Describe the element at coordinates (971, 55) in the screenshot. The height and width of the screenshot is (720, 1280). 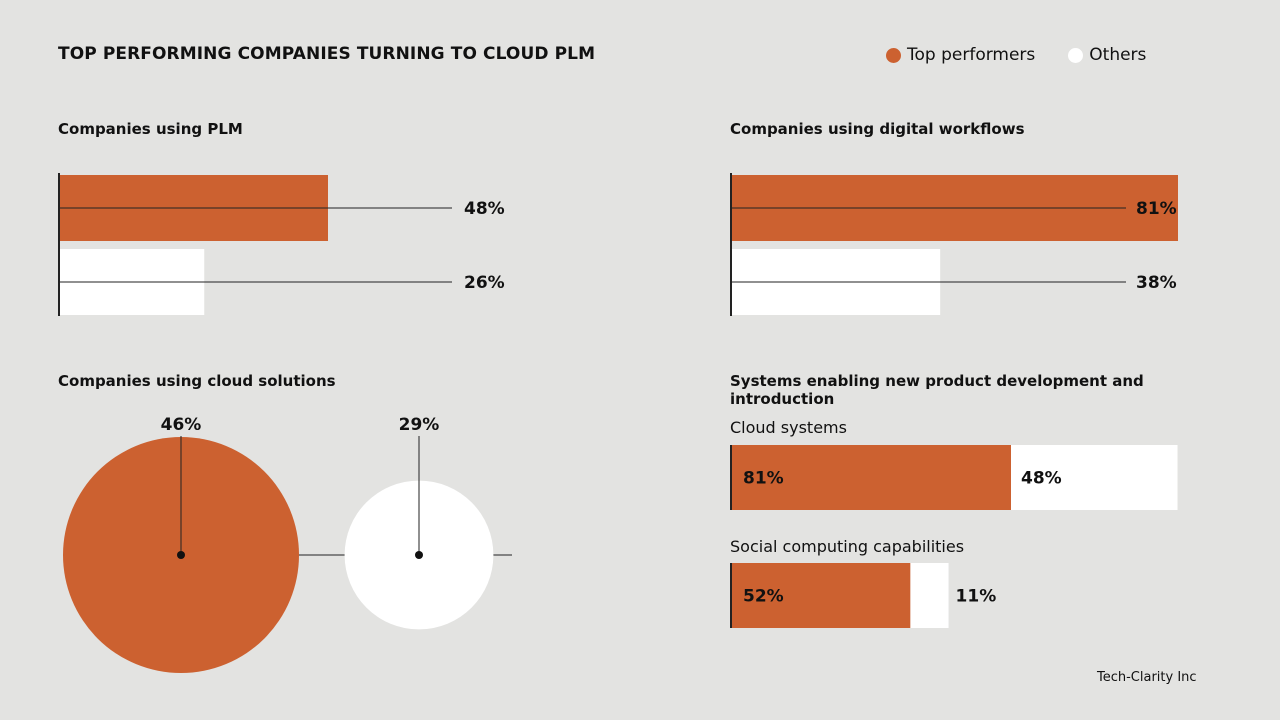
I see `legend-label-top: Top performers` at that location.